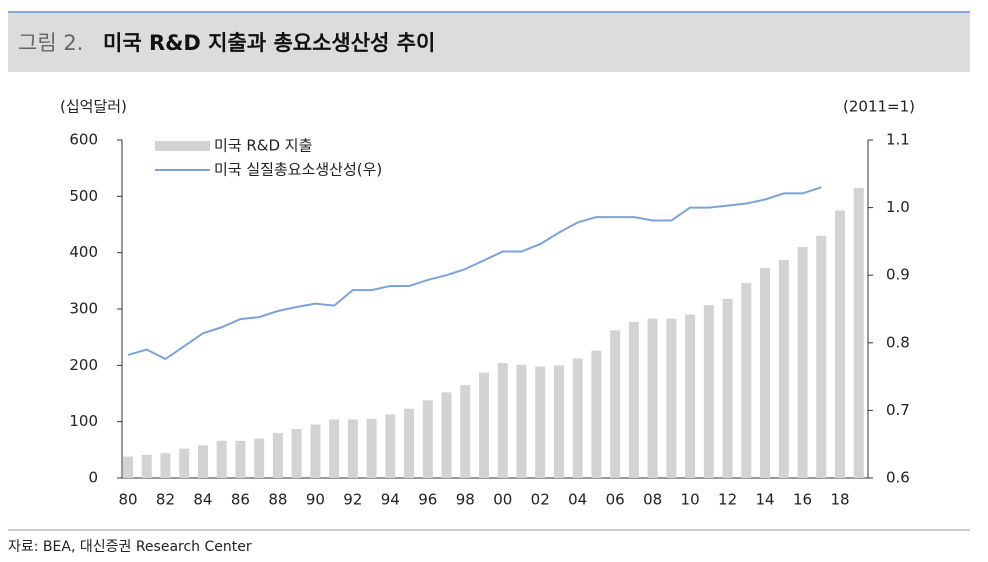 This screenshot has height=562, width=988. What do you see at coordinates (802, 500) in the screenshot?
I see `x-tick-label: 16` at bounding box center [802, 500].